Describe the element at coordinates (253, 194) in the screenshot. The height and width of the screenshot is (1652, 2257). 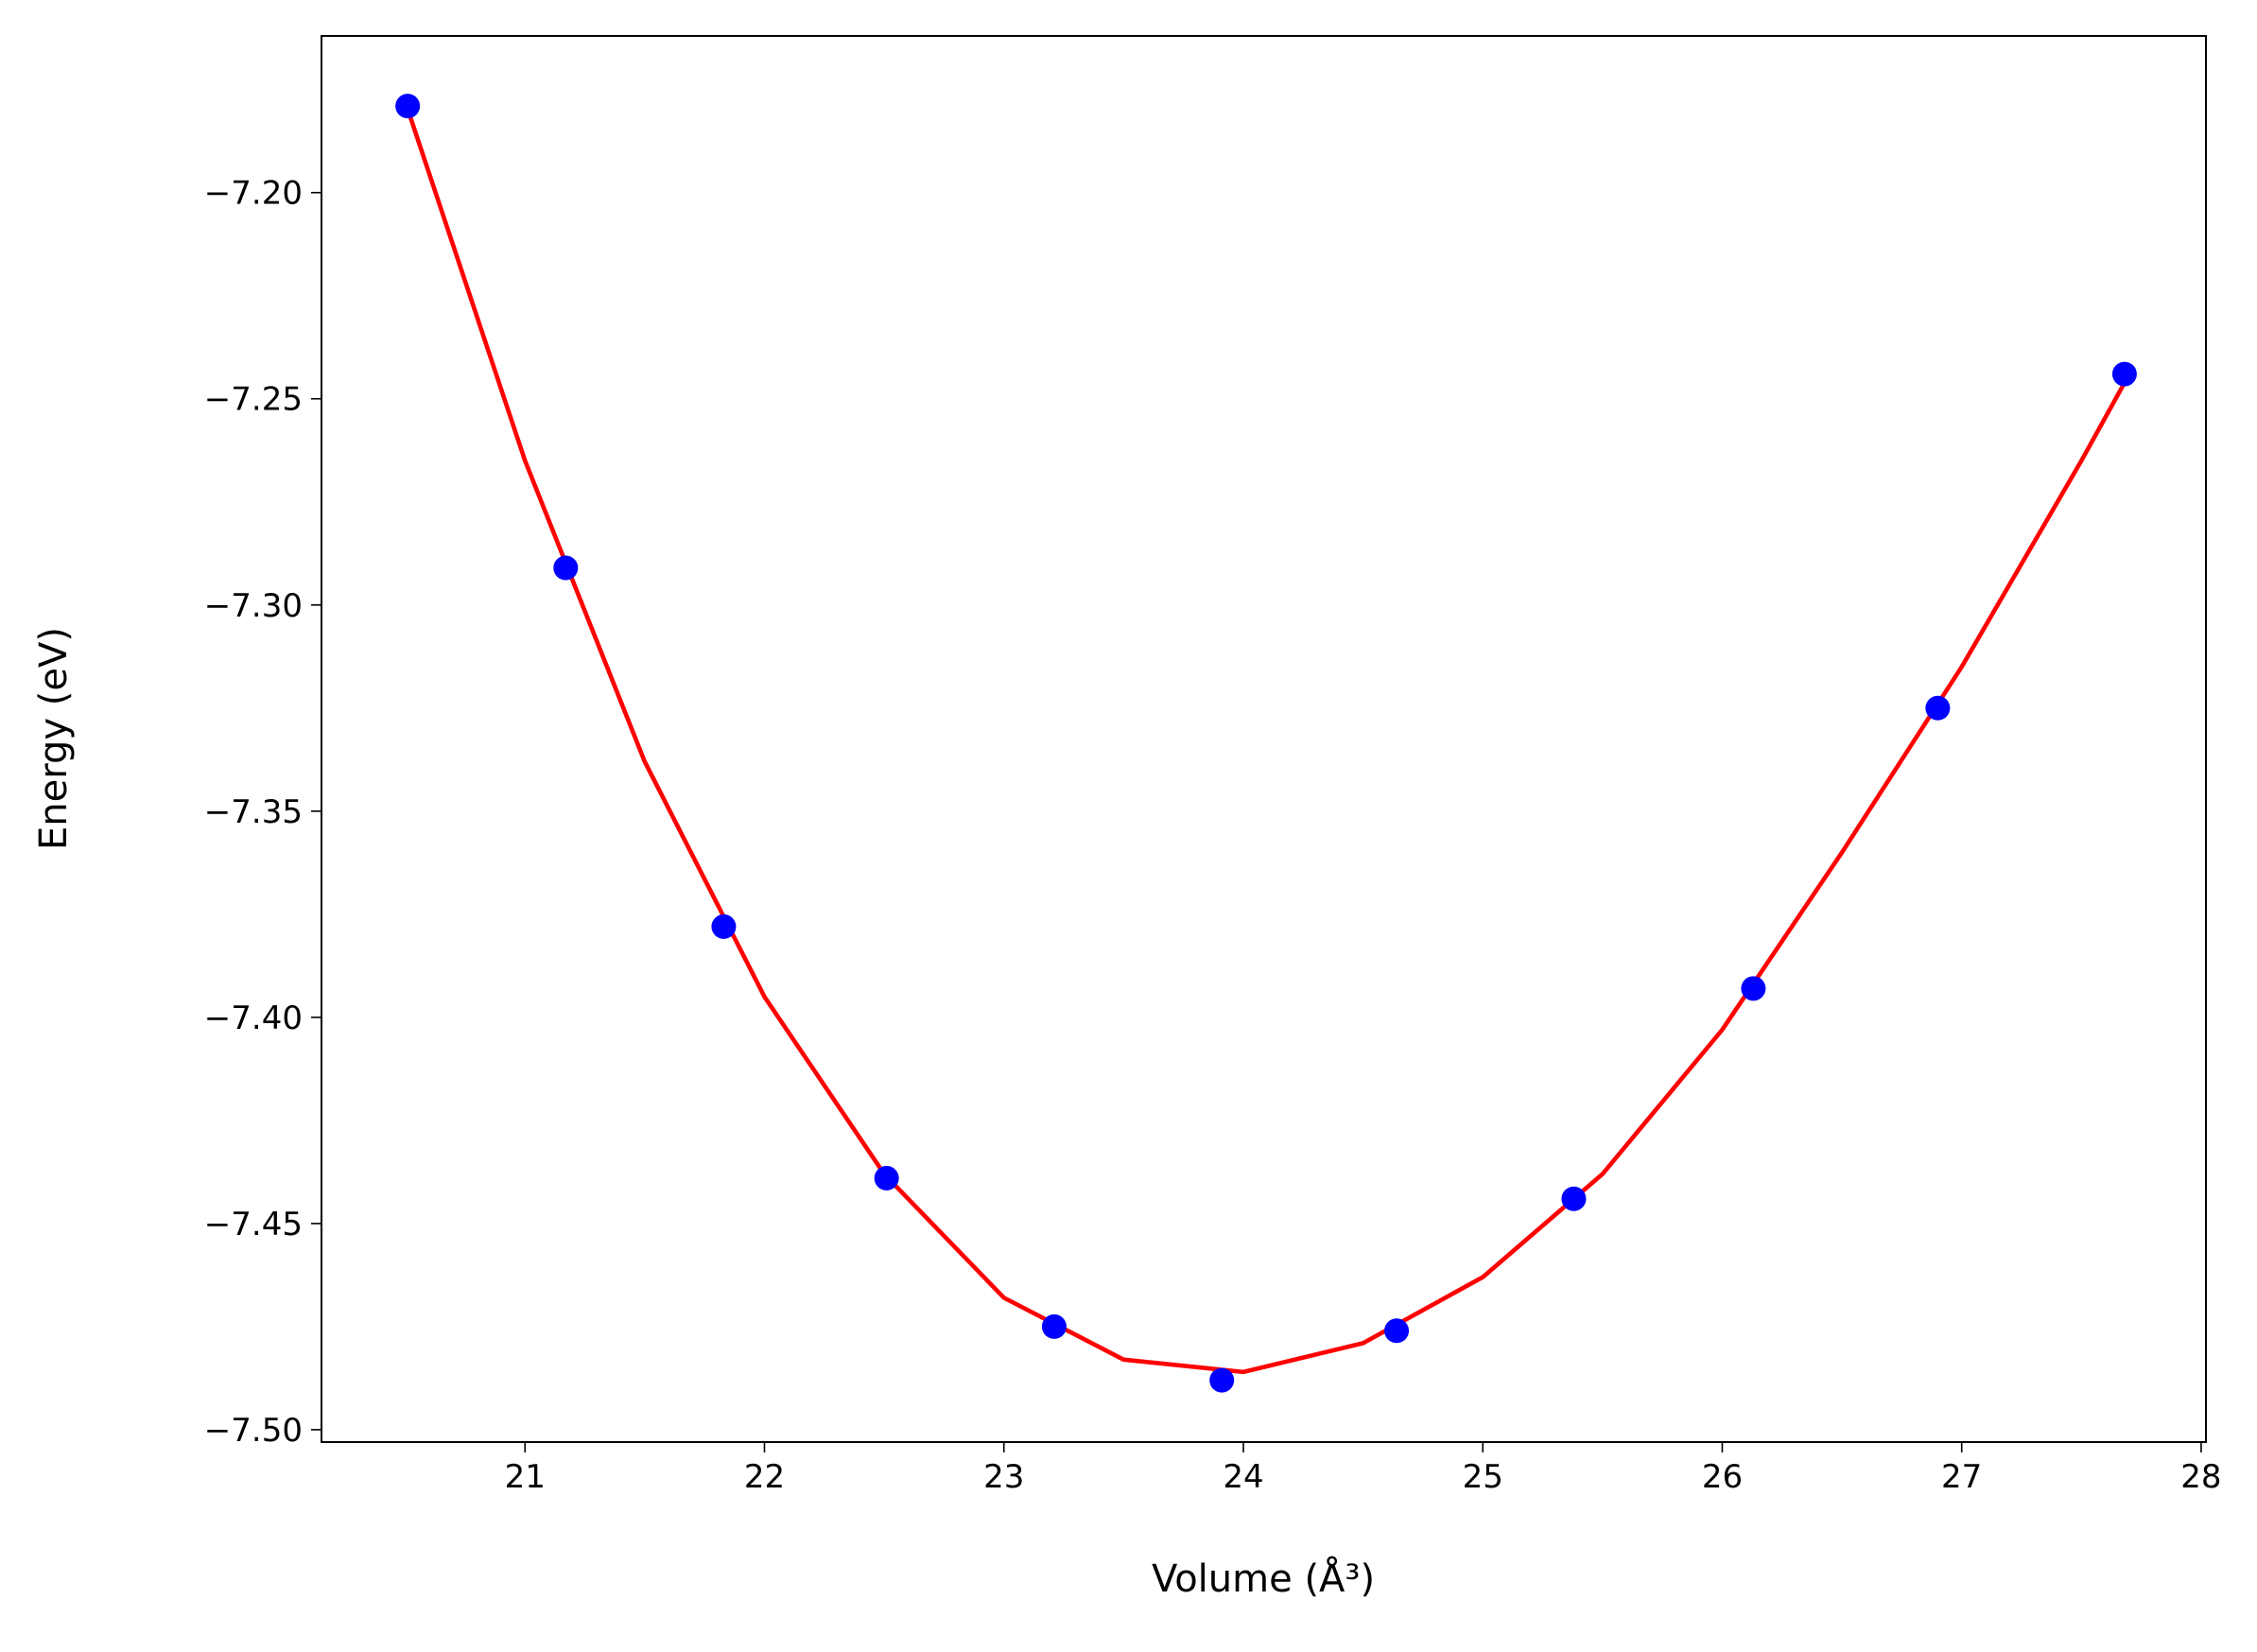
I see `y-tick-label: −7.20` at that location.